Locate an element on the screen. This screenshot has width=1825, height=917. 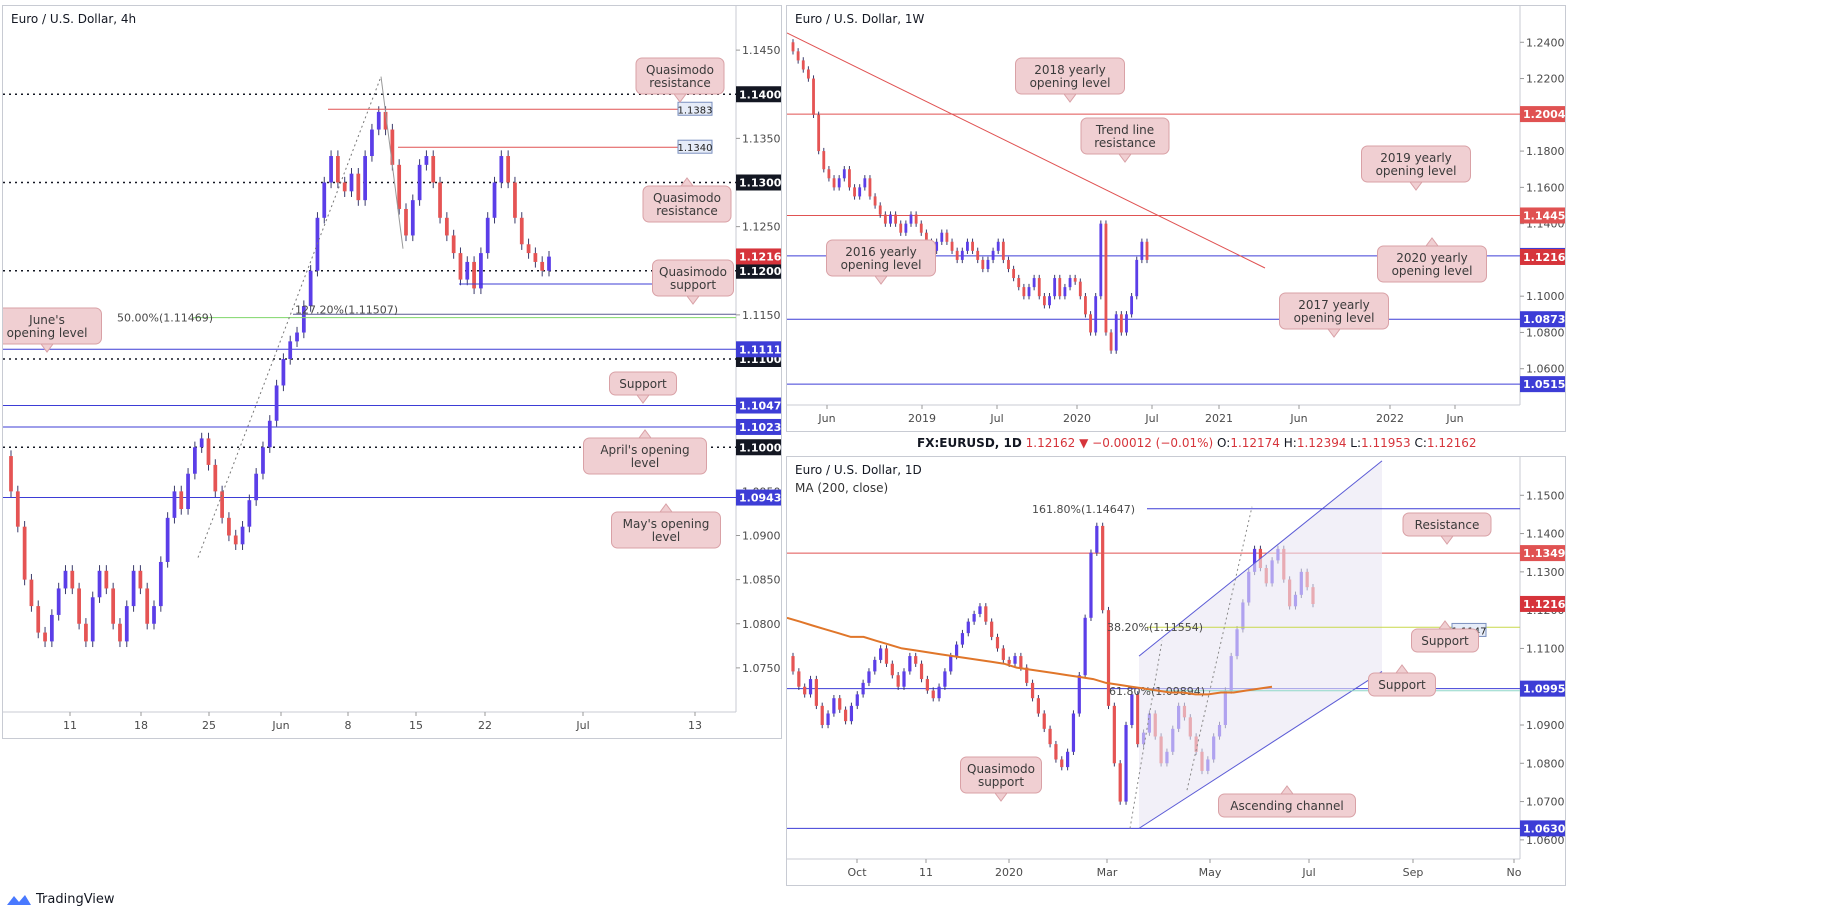
callout-ascending-channel-text: Ascending channel is located at coordinates (1287, 806).